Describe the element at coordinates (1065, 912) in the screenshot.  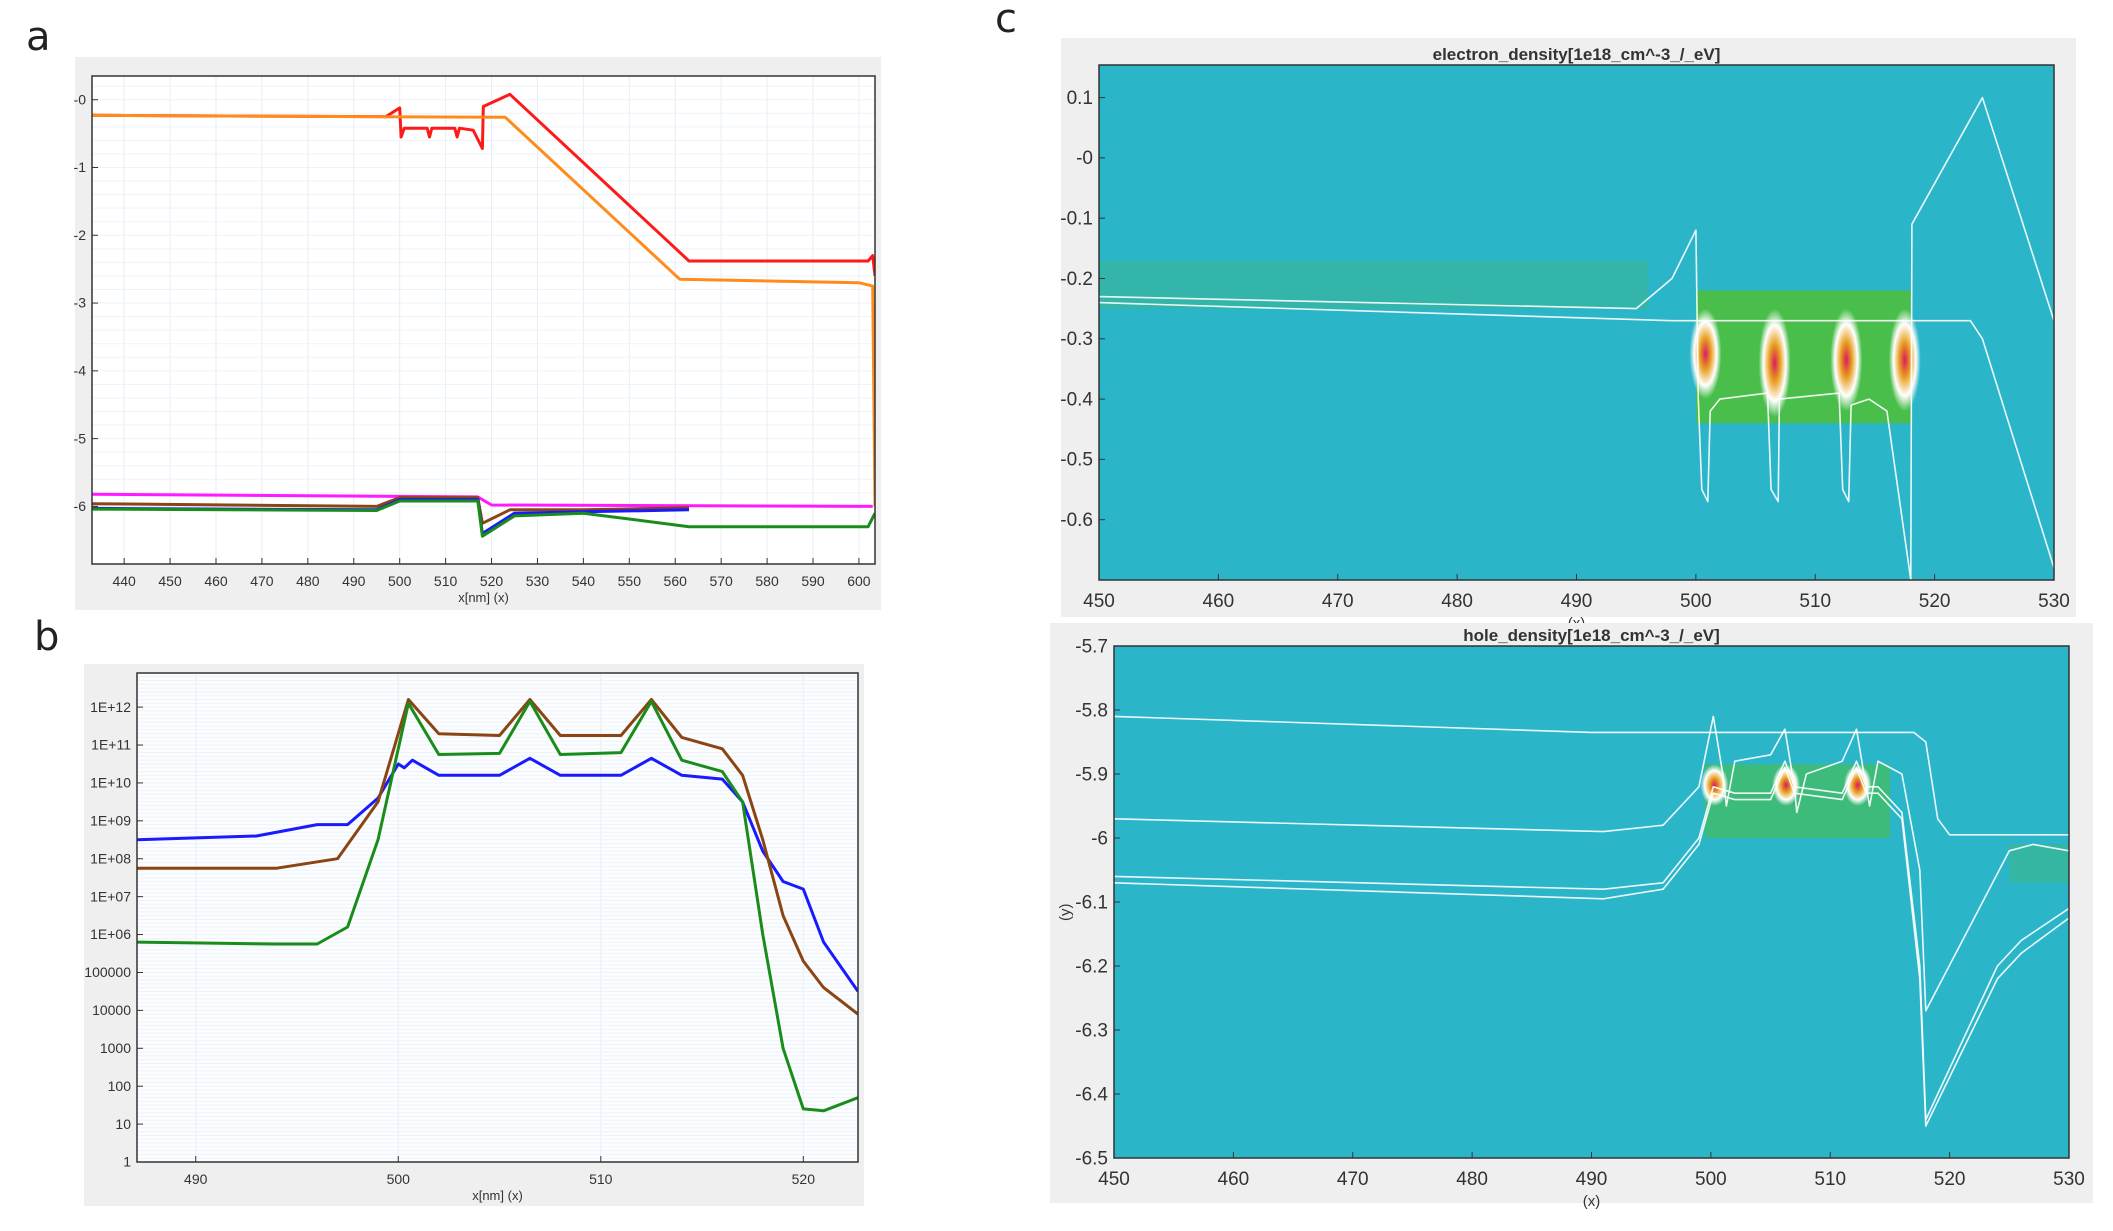
I see `y-axis-label: (y)` at that location.